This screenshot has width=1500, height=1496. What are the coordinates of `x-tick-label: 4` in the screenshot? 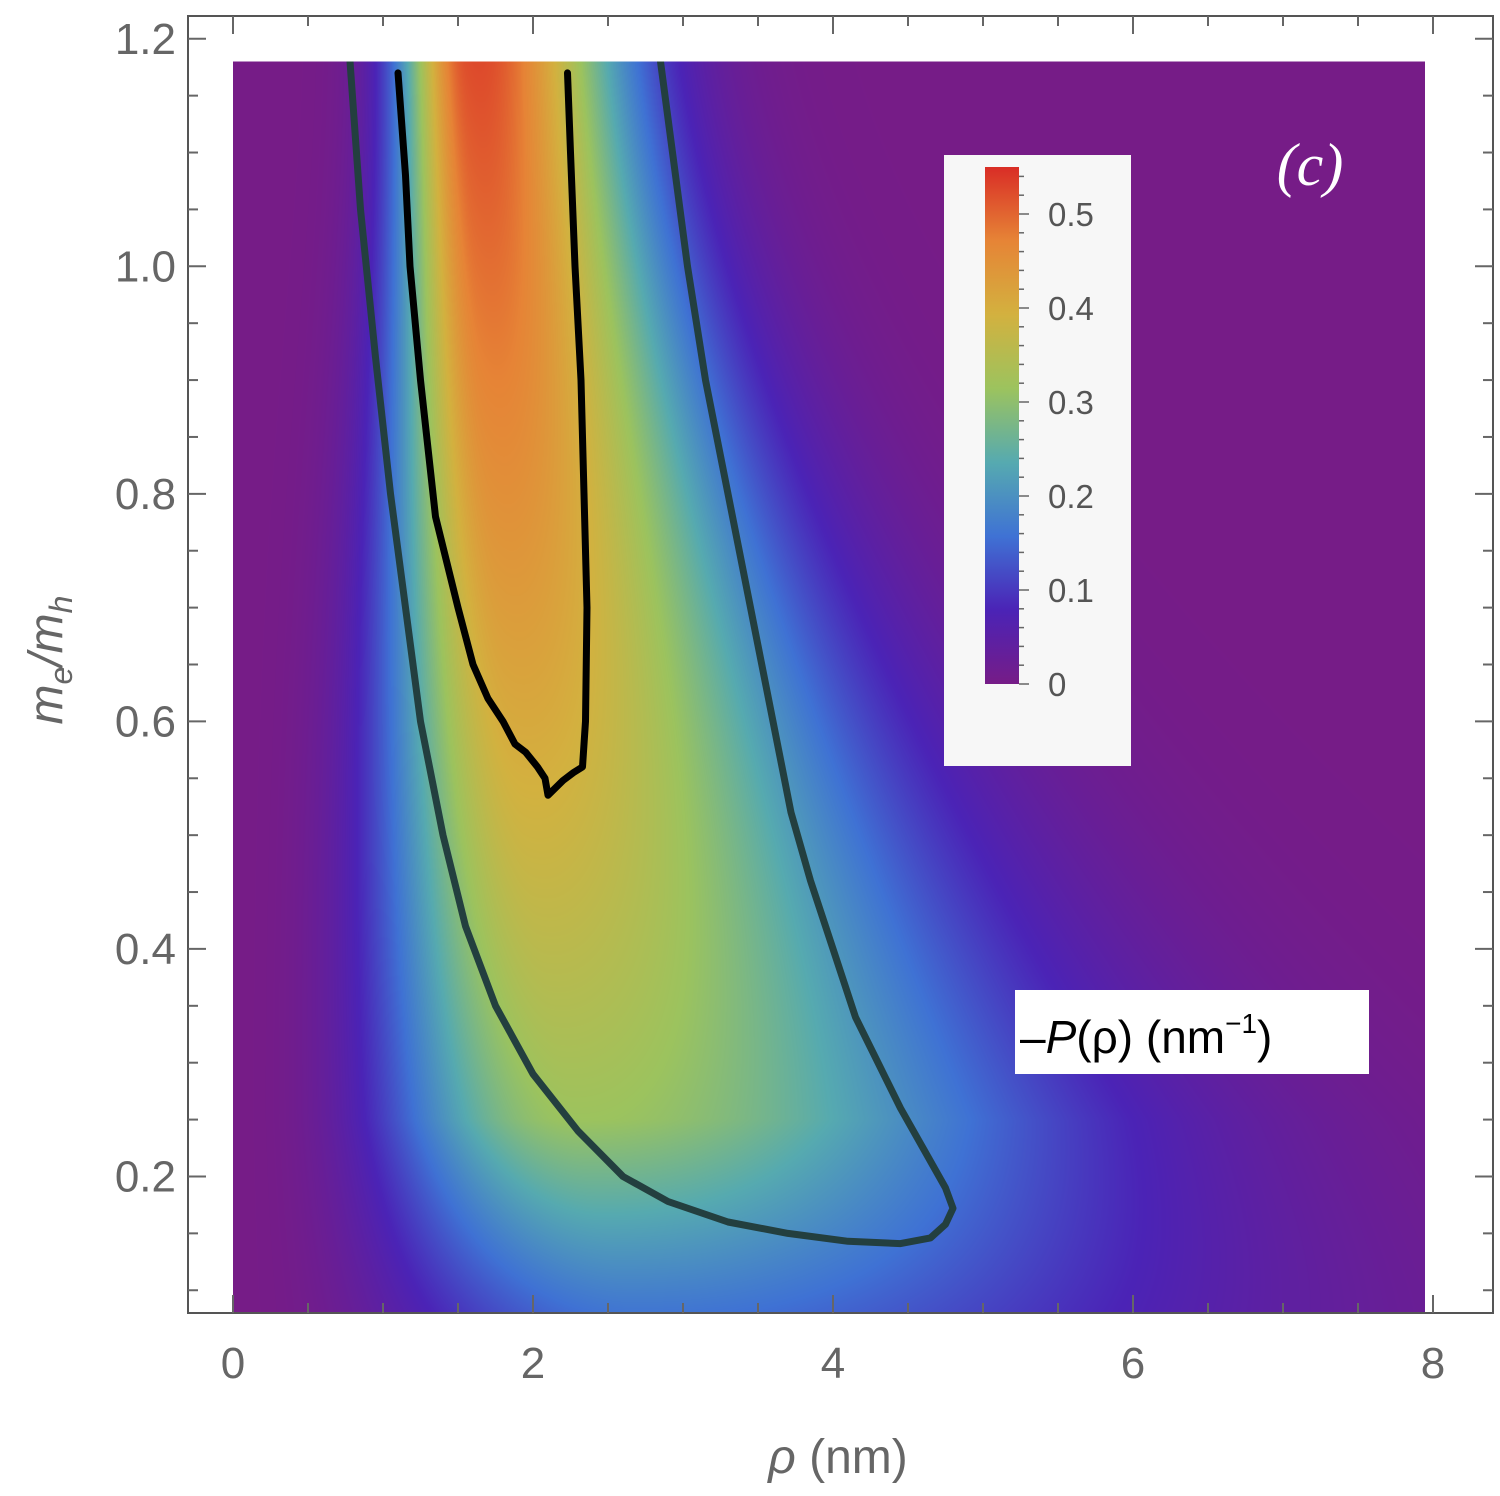 It's located at (833, 1363).